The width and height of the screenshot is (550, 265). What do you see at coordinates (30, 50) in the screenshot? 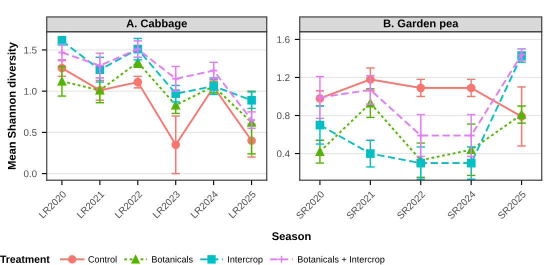
I see `y-tick-label: 1.5` at bounding box center [30, 50].